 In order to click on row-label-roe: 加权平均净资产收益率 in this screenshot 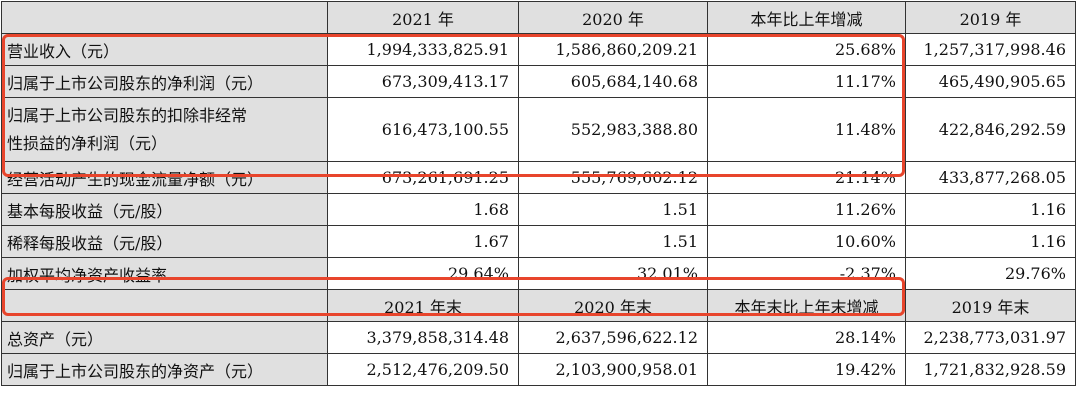, I will do `click(164, 273)`.